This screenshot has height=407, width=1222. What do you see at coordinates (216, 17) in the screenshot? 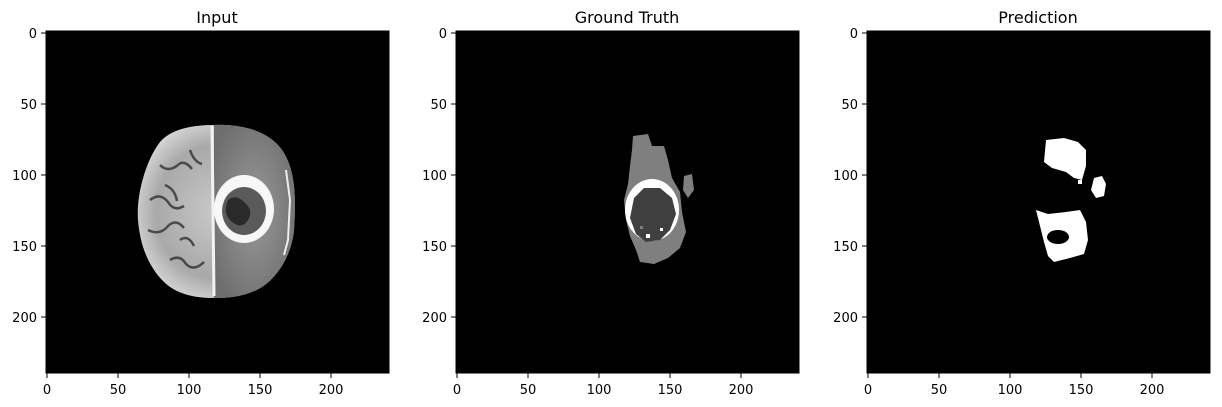
I see `panel-title: Input` at bounding box center [216, 17].